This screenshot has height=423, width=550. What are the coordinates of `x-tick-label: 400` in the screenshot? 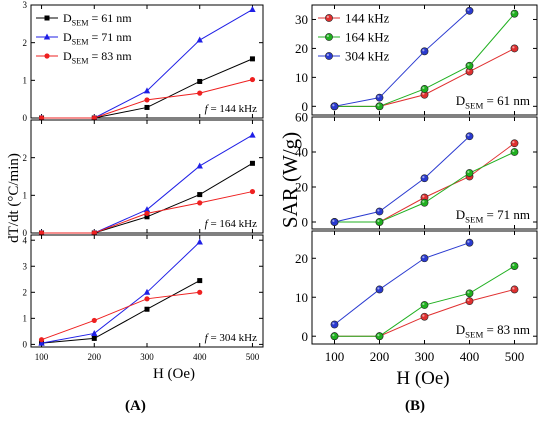 It's located at (470, 356).